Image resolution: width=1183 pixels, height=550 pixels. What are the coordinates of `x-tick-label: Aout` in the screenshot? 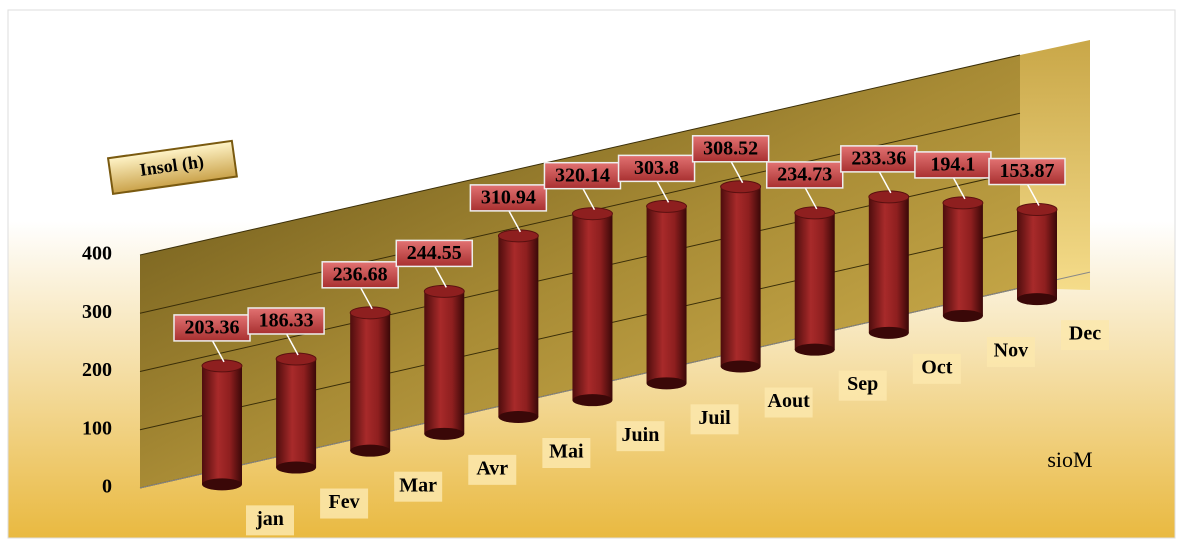 It's located at (789, 401).